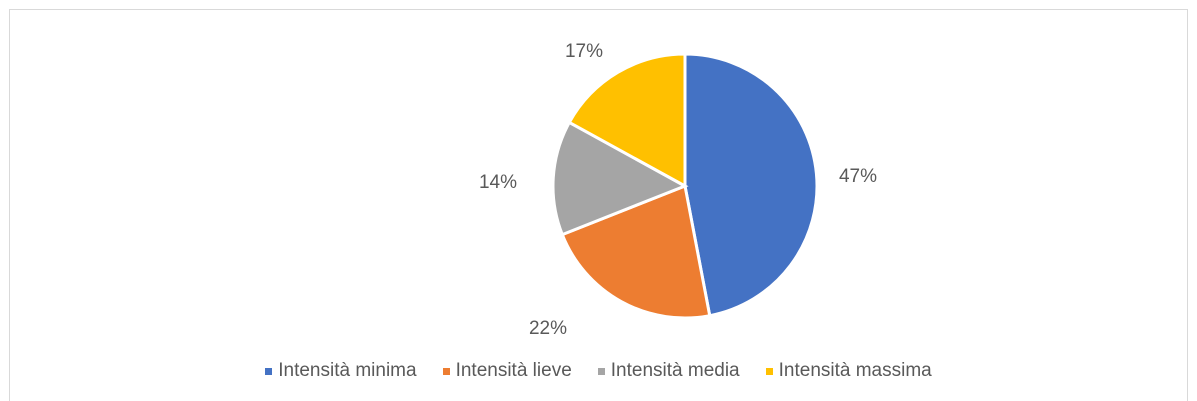 The height and width of the screenshot is (401, 1197). I want to click on legend-item-2: Intensità lieve, so click(507, 371).